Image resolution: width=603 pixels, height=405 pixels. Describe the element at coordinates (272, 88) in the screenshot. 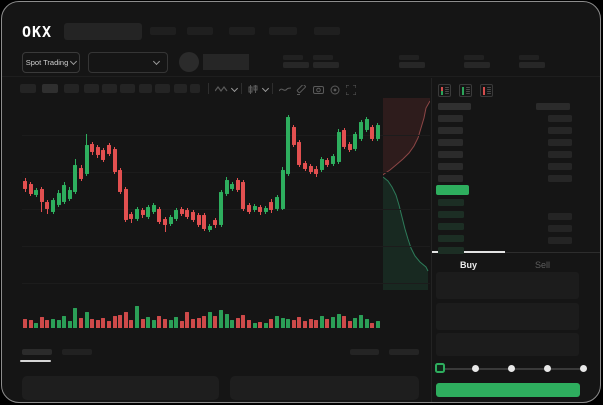

I see `toolbar-divider` at that location.